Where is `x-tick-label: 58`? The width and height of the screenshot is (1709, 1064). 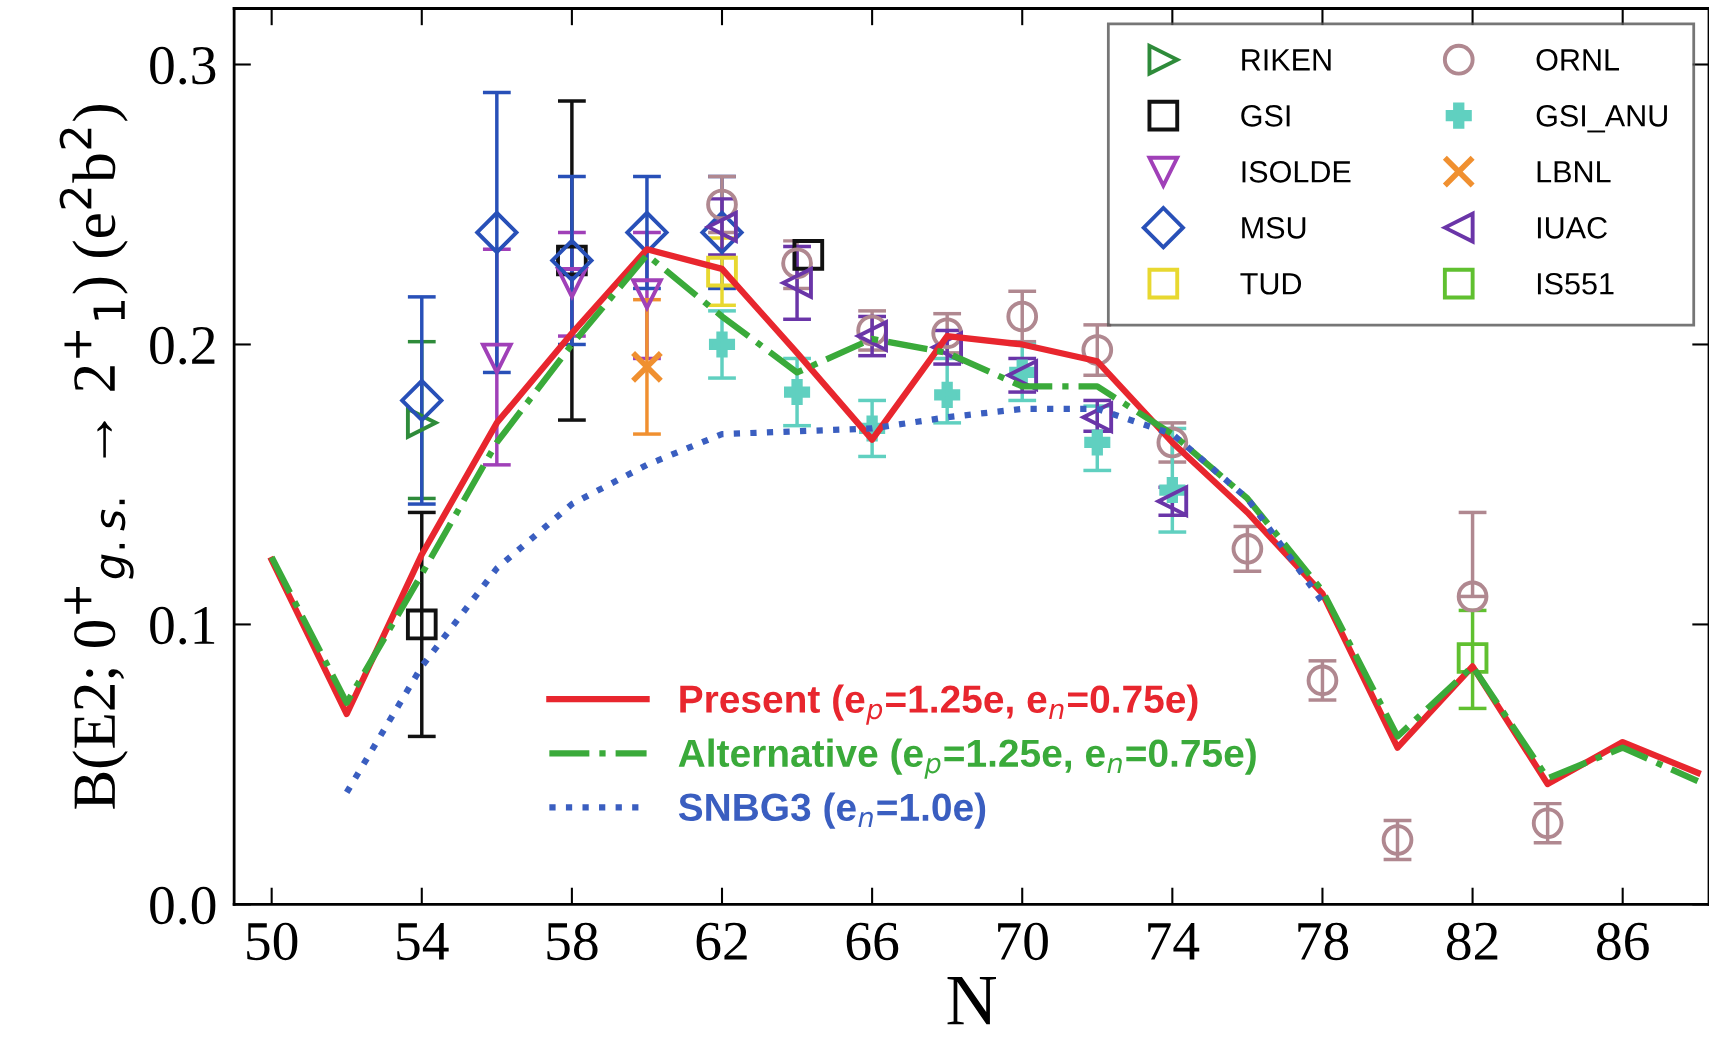
x-tick-label: 58 is located at coordinates (572, 941).